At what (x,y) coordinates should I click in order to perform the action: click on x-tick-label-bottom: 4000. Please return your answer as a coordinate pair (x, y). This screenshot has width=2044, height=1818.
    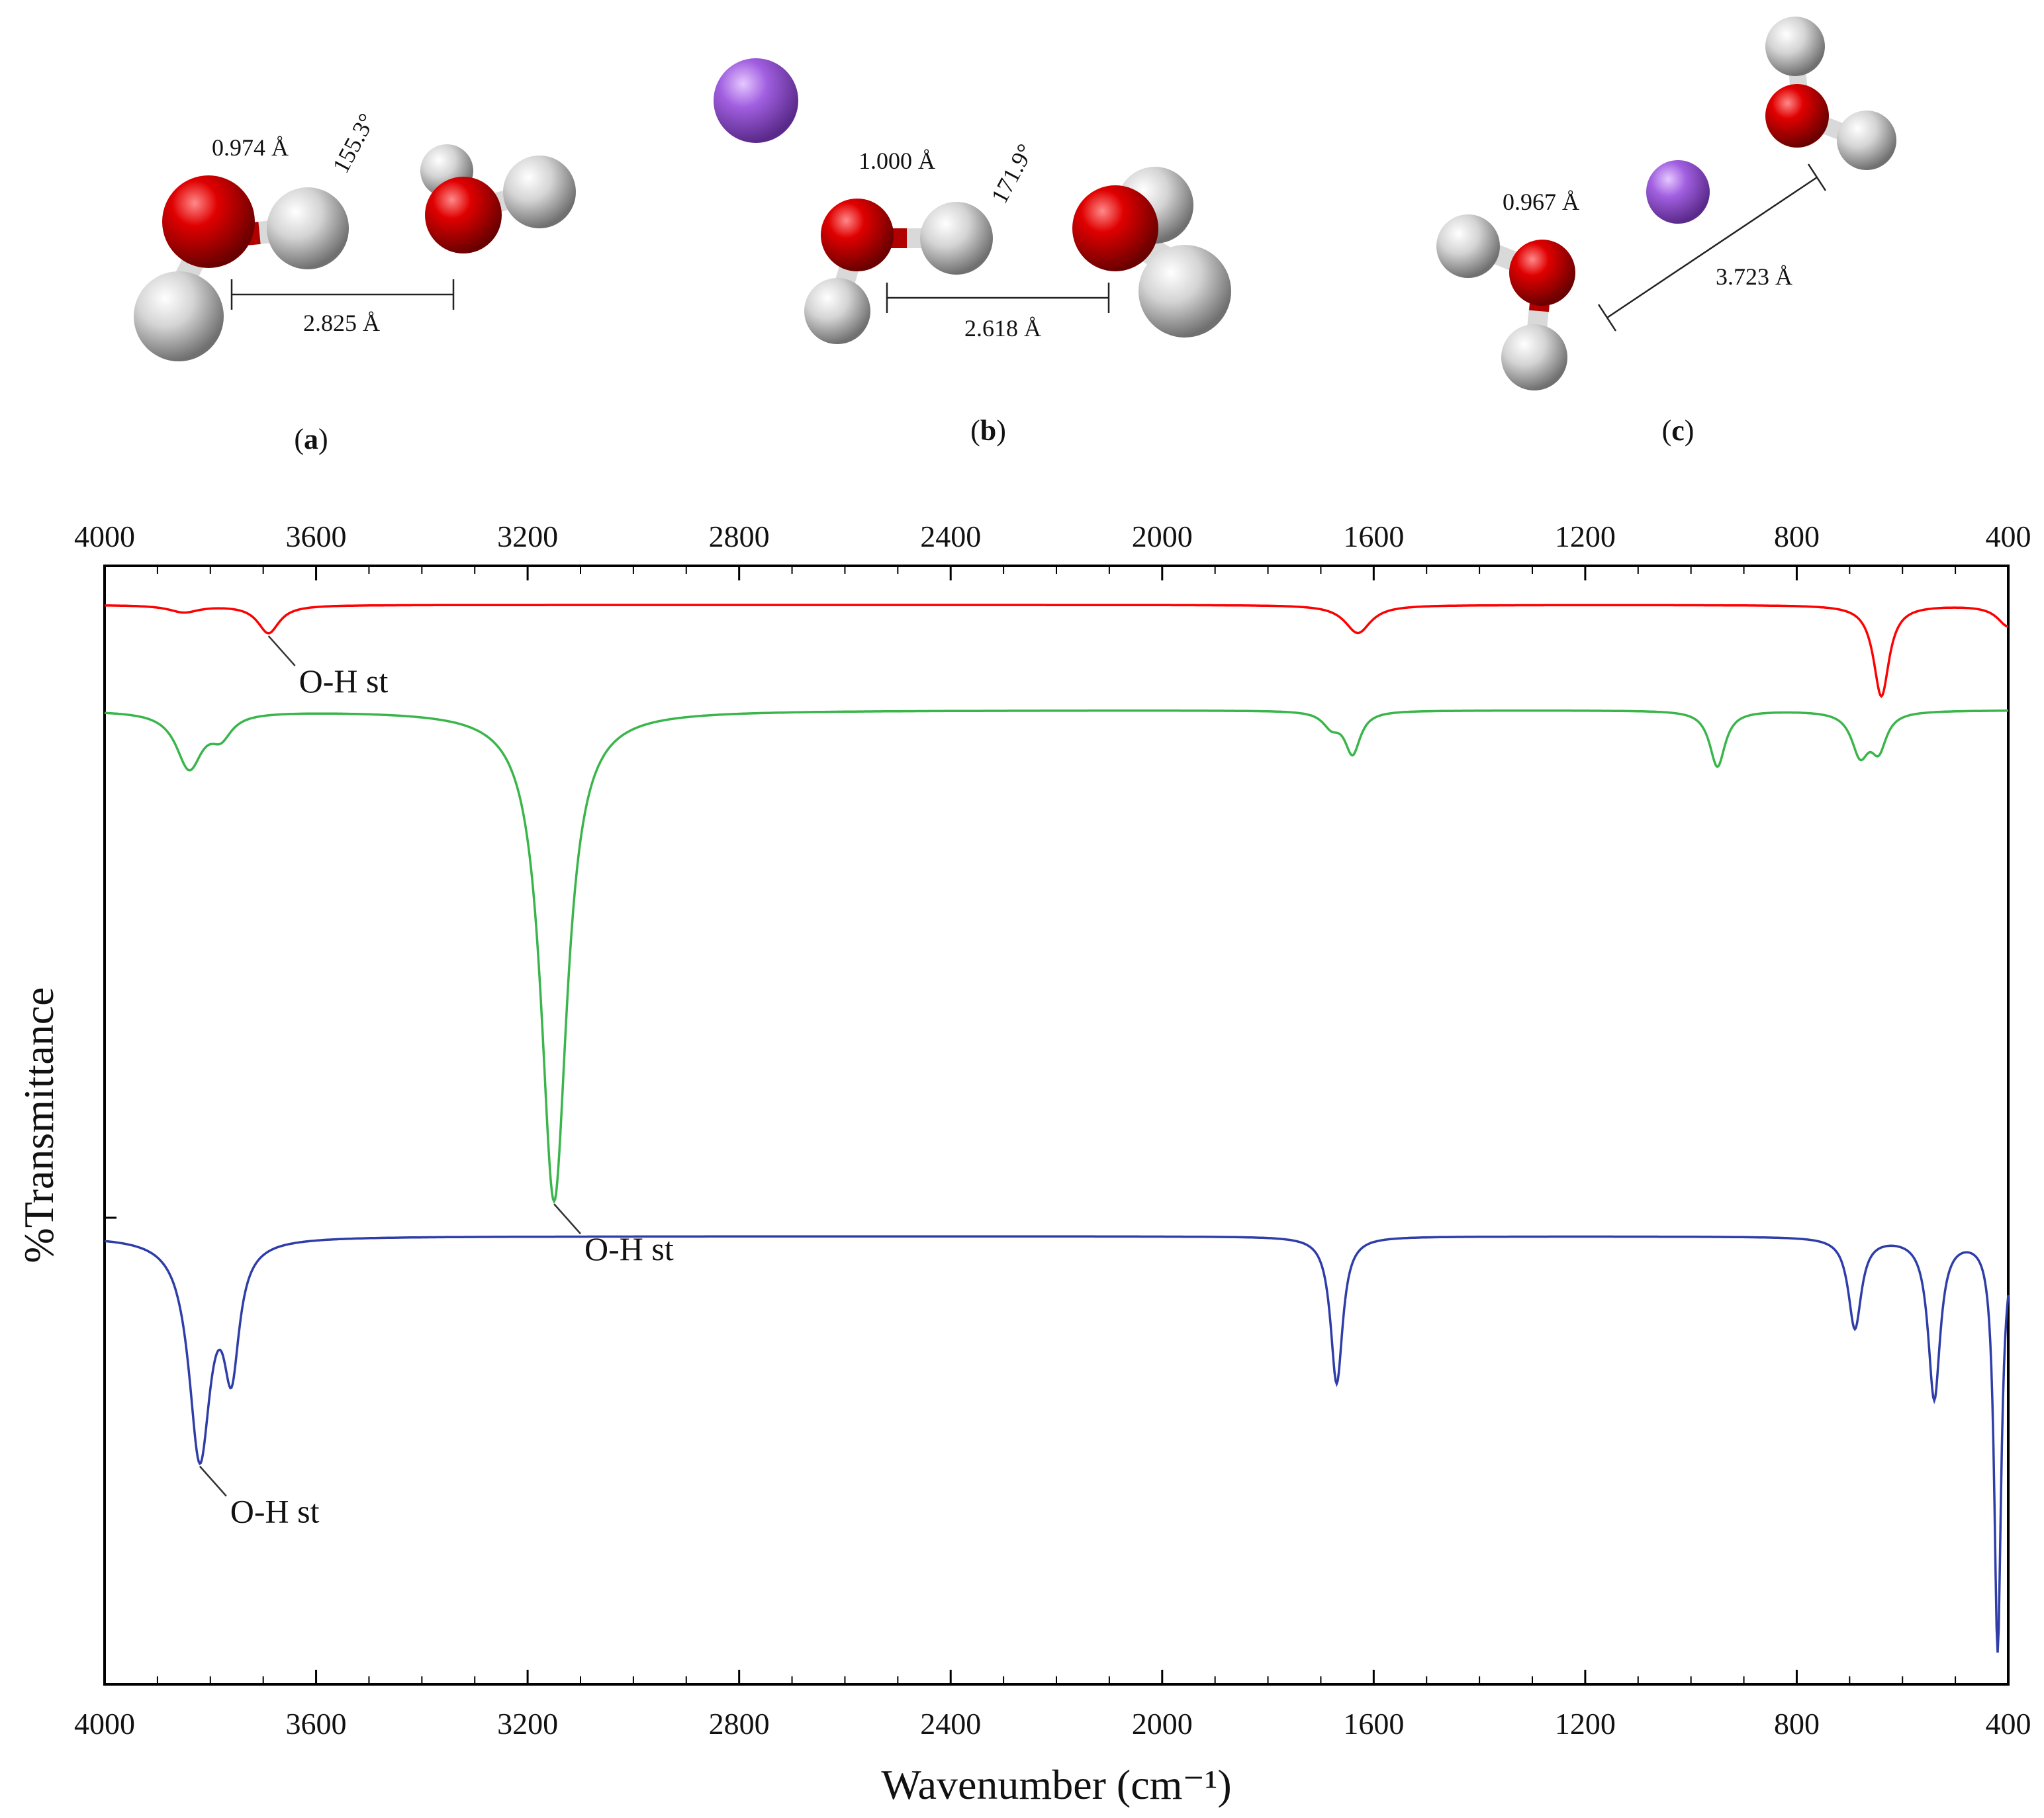
    Looking at the image, I should click on (104, 1724).